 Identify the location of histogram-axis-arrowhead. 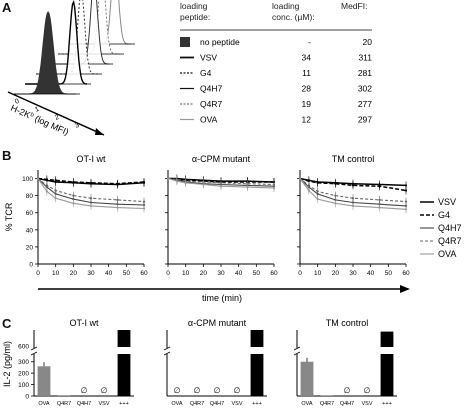
(99, 131).